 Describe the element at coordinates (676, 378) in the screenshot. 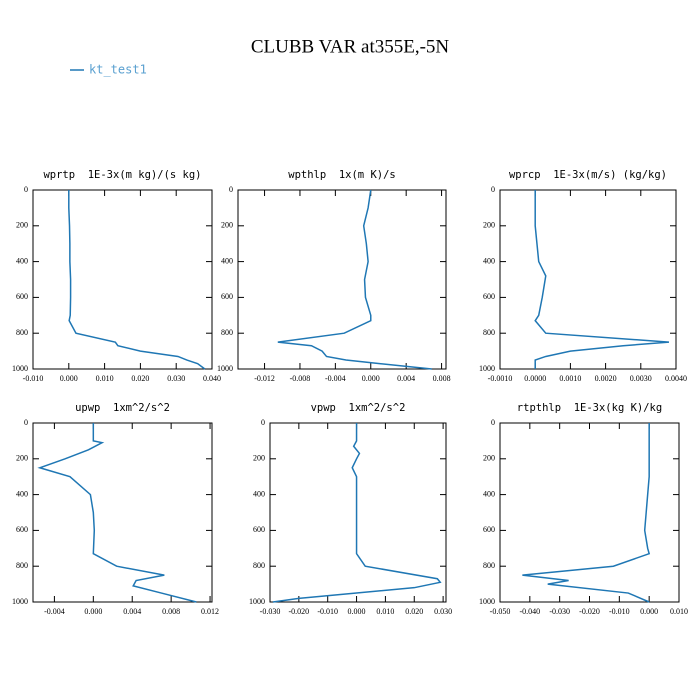

I see `x-tick-label: 0.0040` at that location.